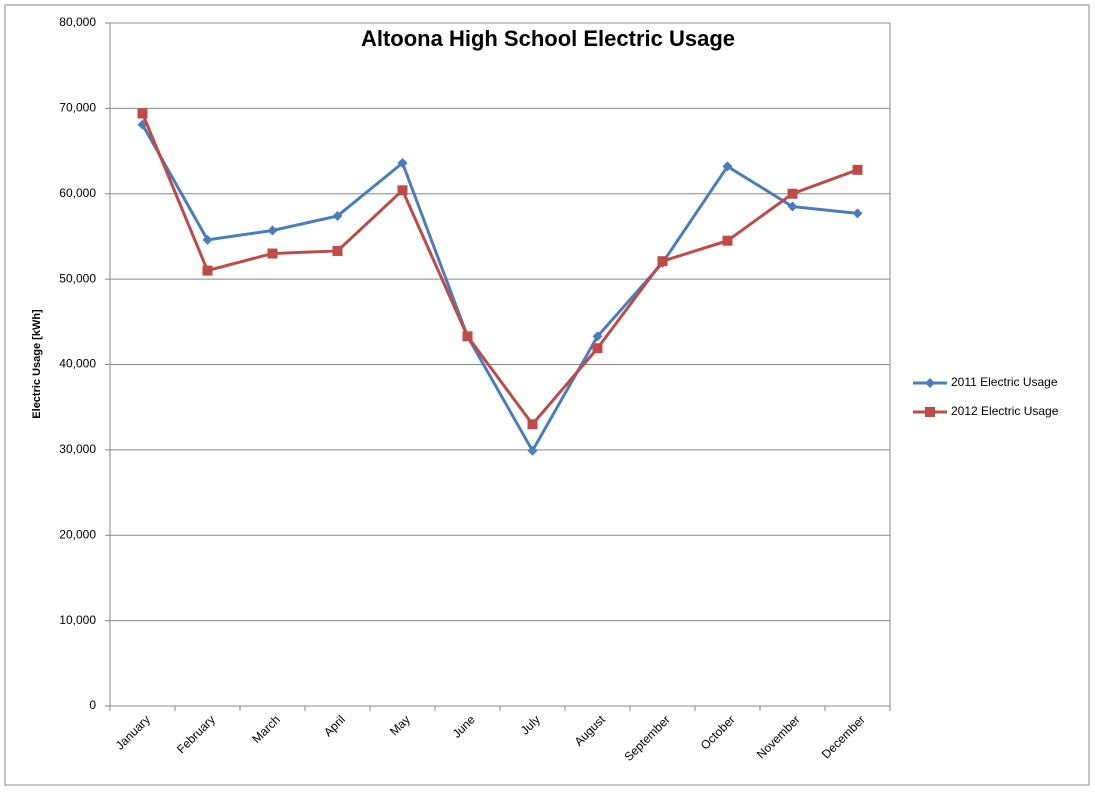  What do you see at coordinates (548, 38) in the screenshot?
I see `chart-title: Altoona High School Electric Usage` at bounding box center [548, 38].